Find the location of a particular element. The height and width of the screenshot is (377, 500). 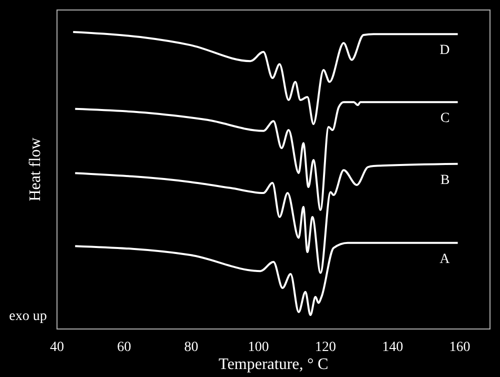

text: exo up is located at coordinates (28, 316).